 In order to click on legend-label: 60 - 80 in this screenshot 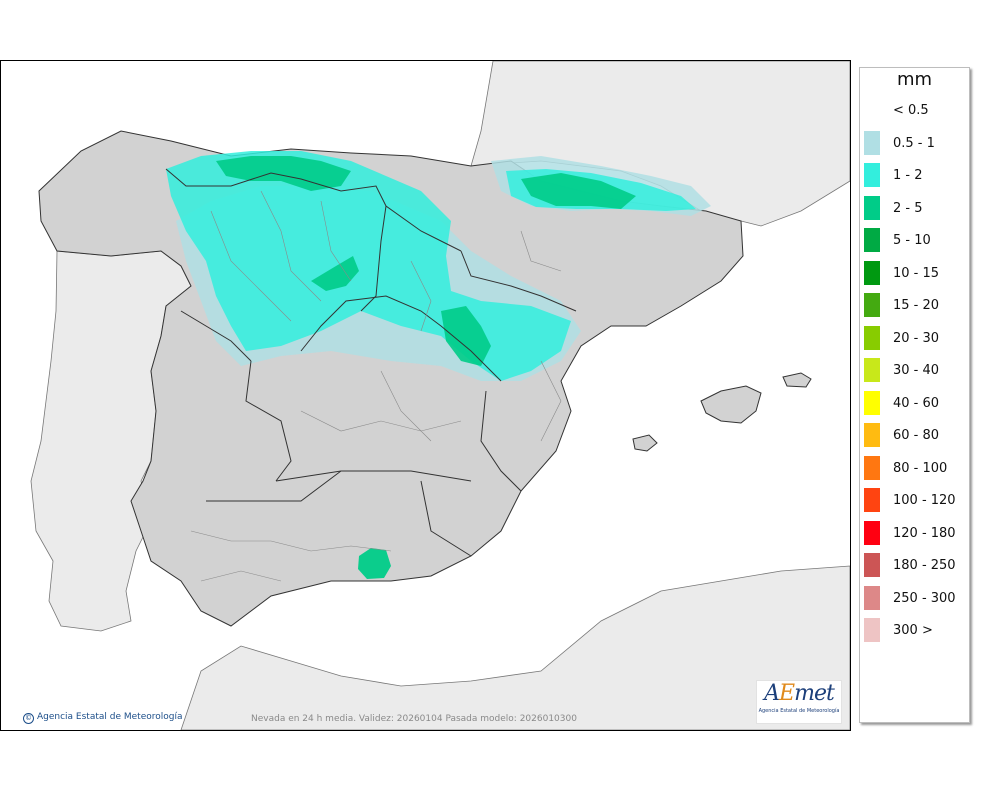, I will do `click(916, 435)`.